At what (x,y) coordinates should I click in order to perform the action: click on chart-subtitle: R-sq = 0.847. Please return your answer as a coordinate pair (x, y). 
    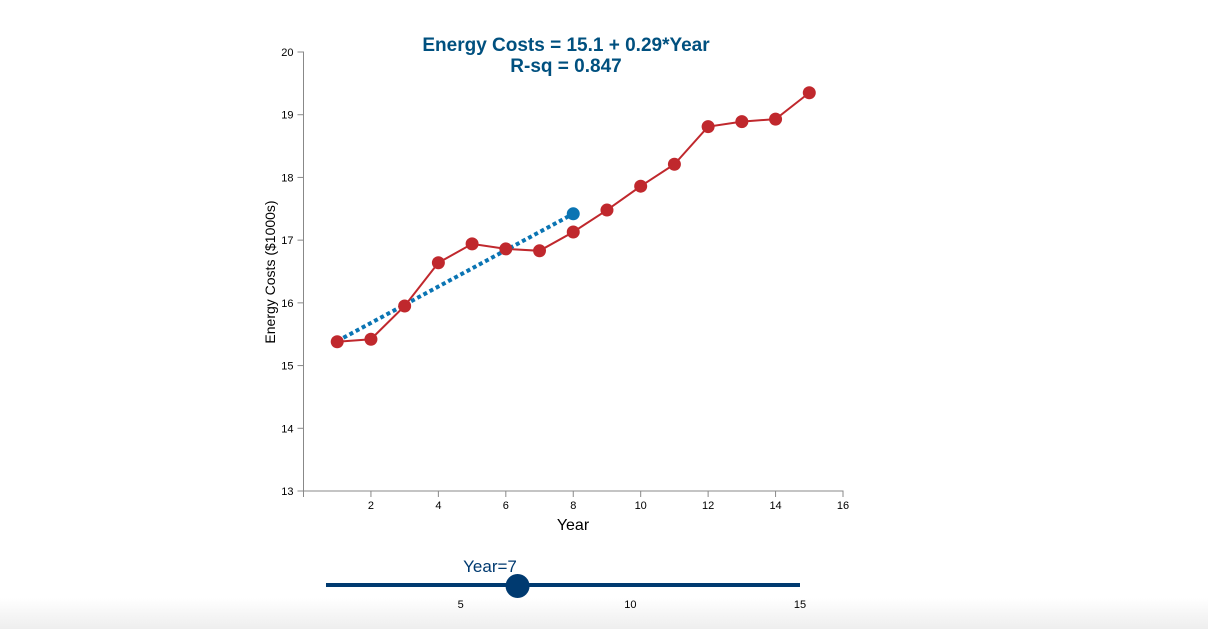
    Looking at the image, I should click on (565, 66).